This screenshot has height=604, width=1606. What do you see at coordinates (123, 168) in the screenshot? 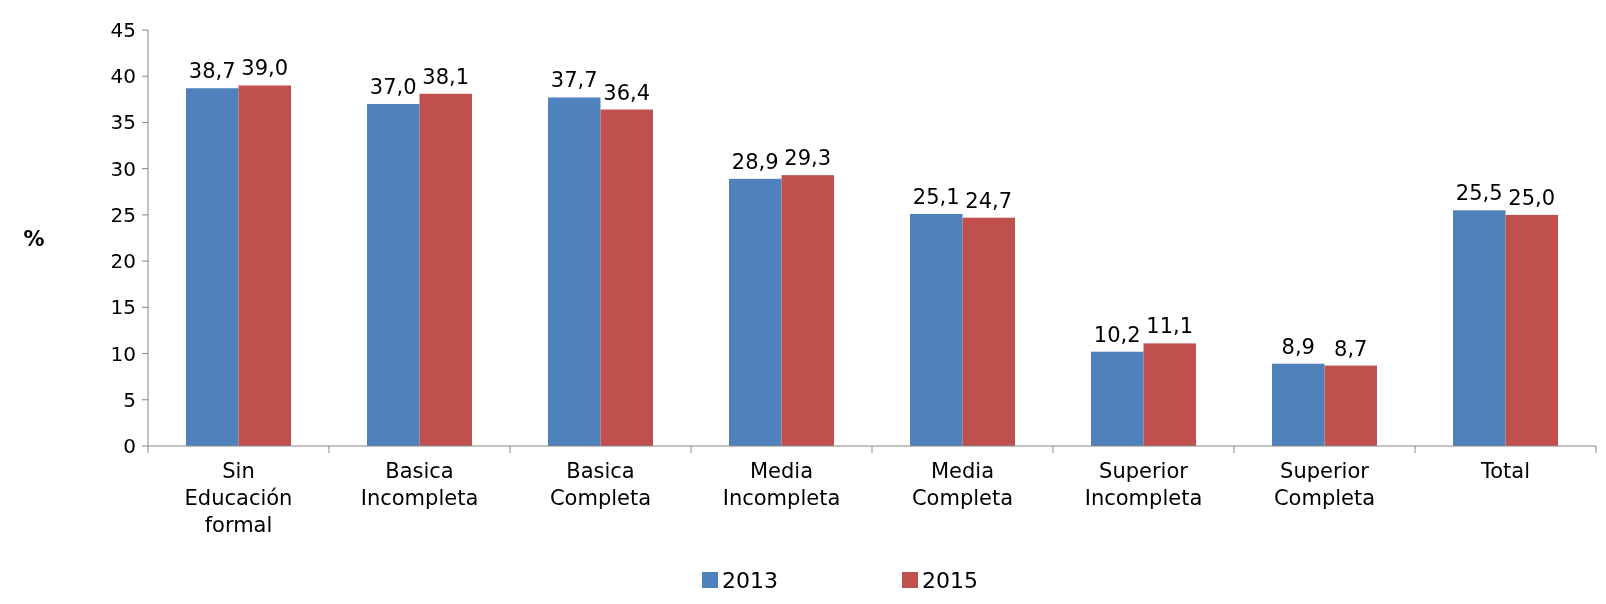
I see `y-tick-label: 30` at bounding box center [123, 168].